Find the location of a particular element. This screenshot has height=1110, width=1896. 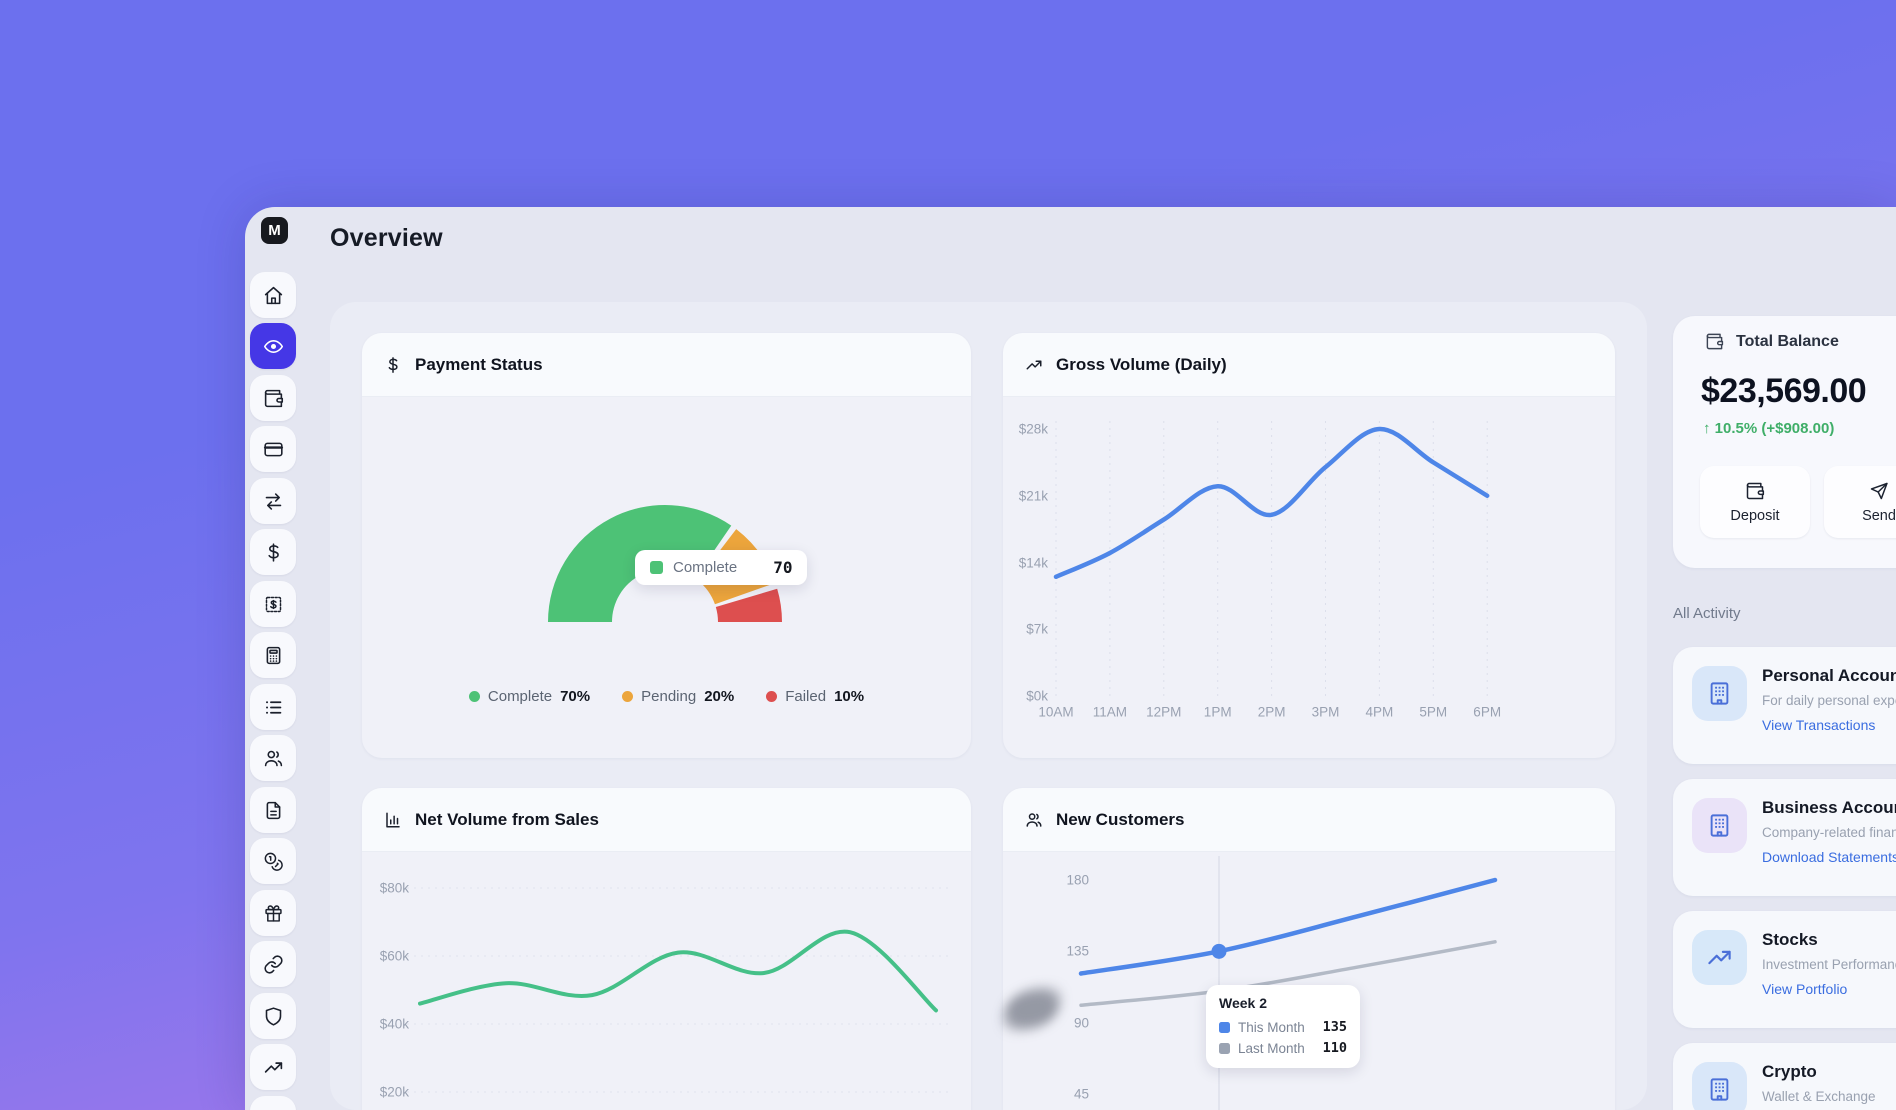

sidebar-item-transfers is located at coordinates (273, 501).